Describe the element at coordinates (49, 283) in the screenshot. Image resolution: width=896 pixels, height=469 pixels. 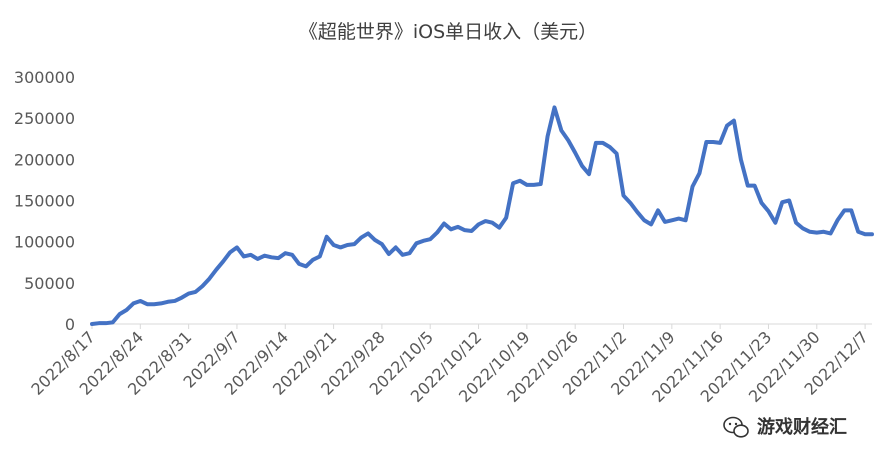
I see `y-tick-label: 50000` at that location.